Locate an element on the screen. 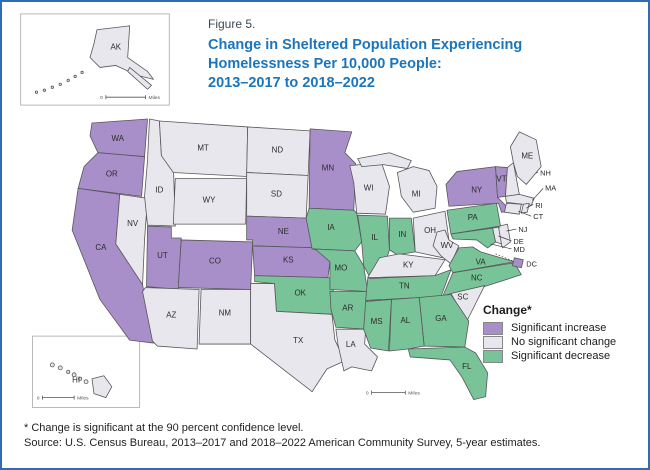 The image size is (650, 470). state-UT: UT is located at coordinates (164, 257).